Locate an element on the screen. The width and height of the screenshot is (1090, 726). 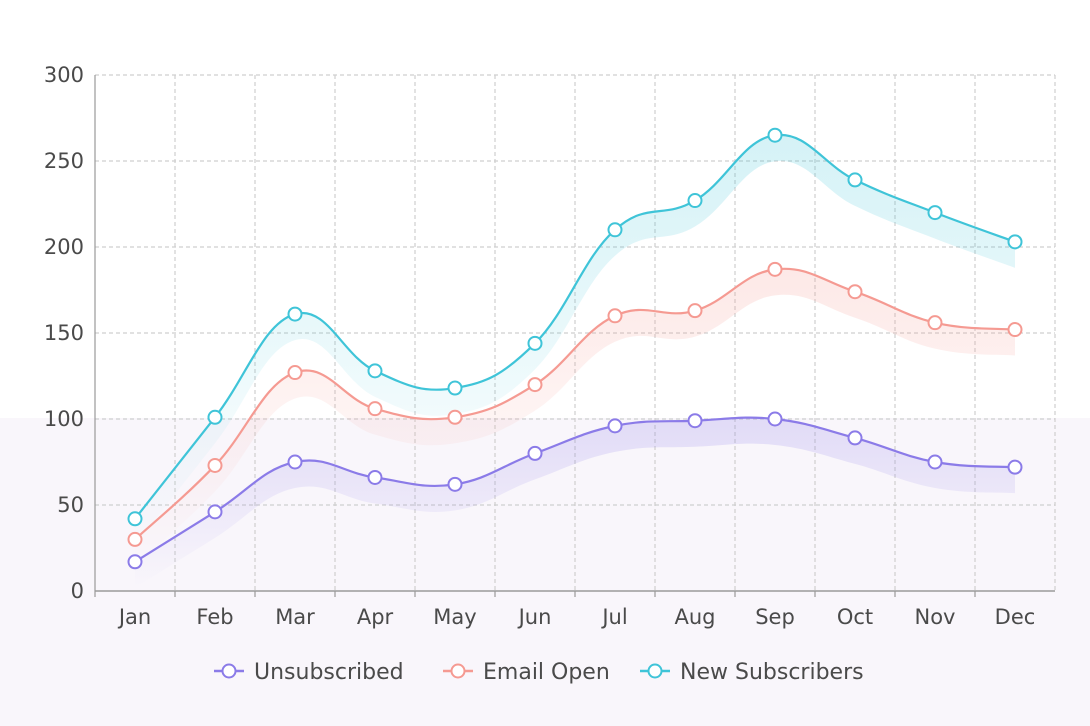
legend-item-email-open: Email Open is located at coordinates (526, 672).